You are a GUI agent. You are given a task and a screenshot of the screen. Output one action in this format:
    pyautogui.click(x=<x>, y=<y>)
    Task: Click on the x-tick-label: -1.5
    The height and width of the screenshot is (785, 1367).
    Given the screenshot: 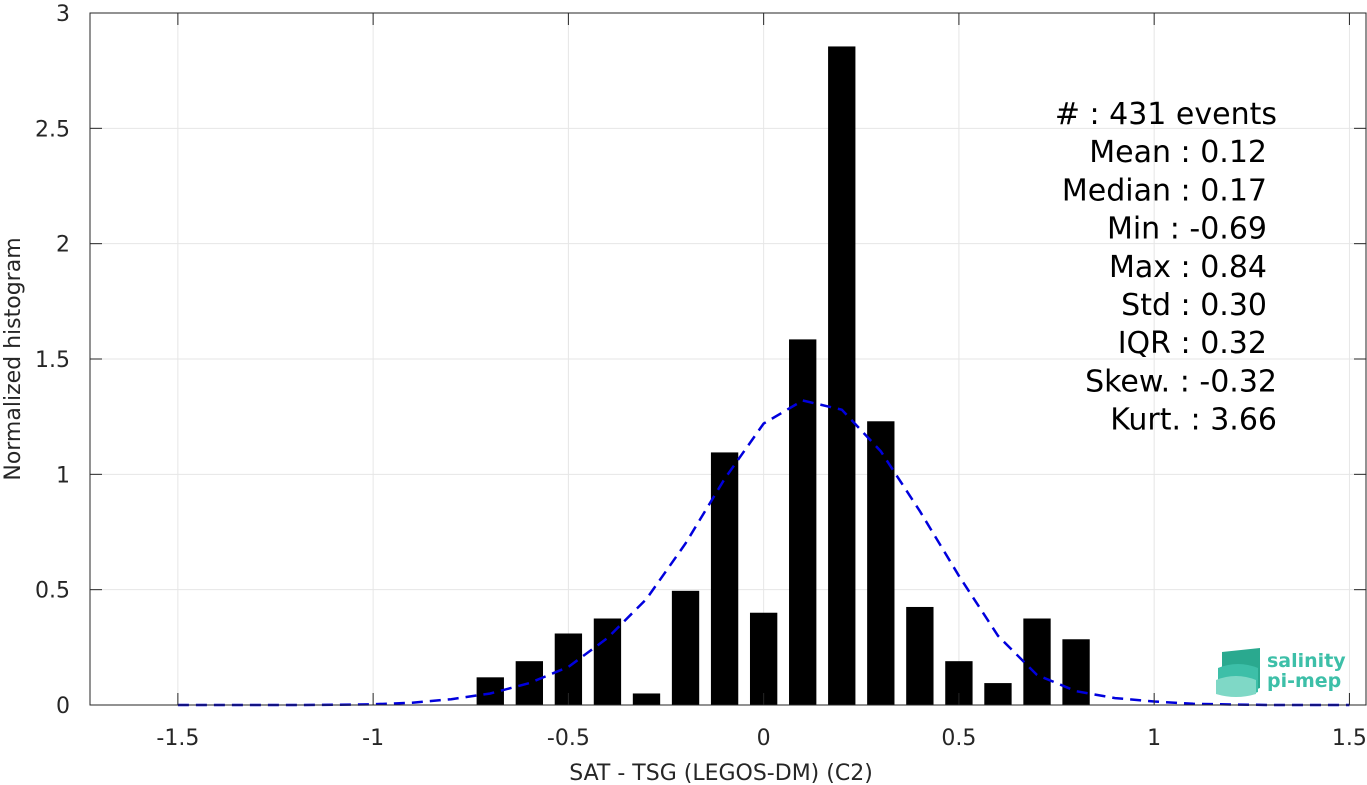 What is the action you would take?
    pyautogui.click(x=177, y=738)
    